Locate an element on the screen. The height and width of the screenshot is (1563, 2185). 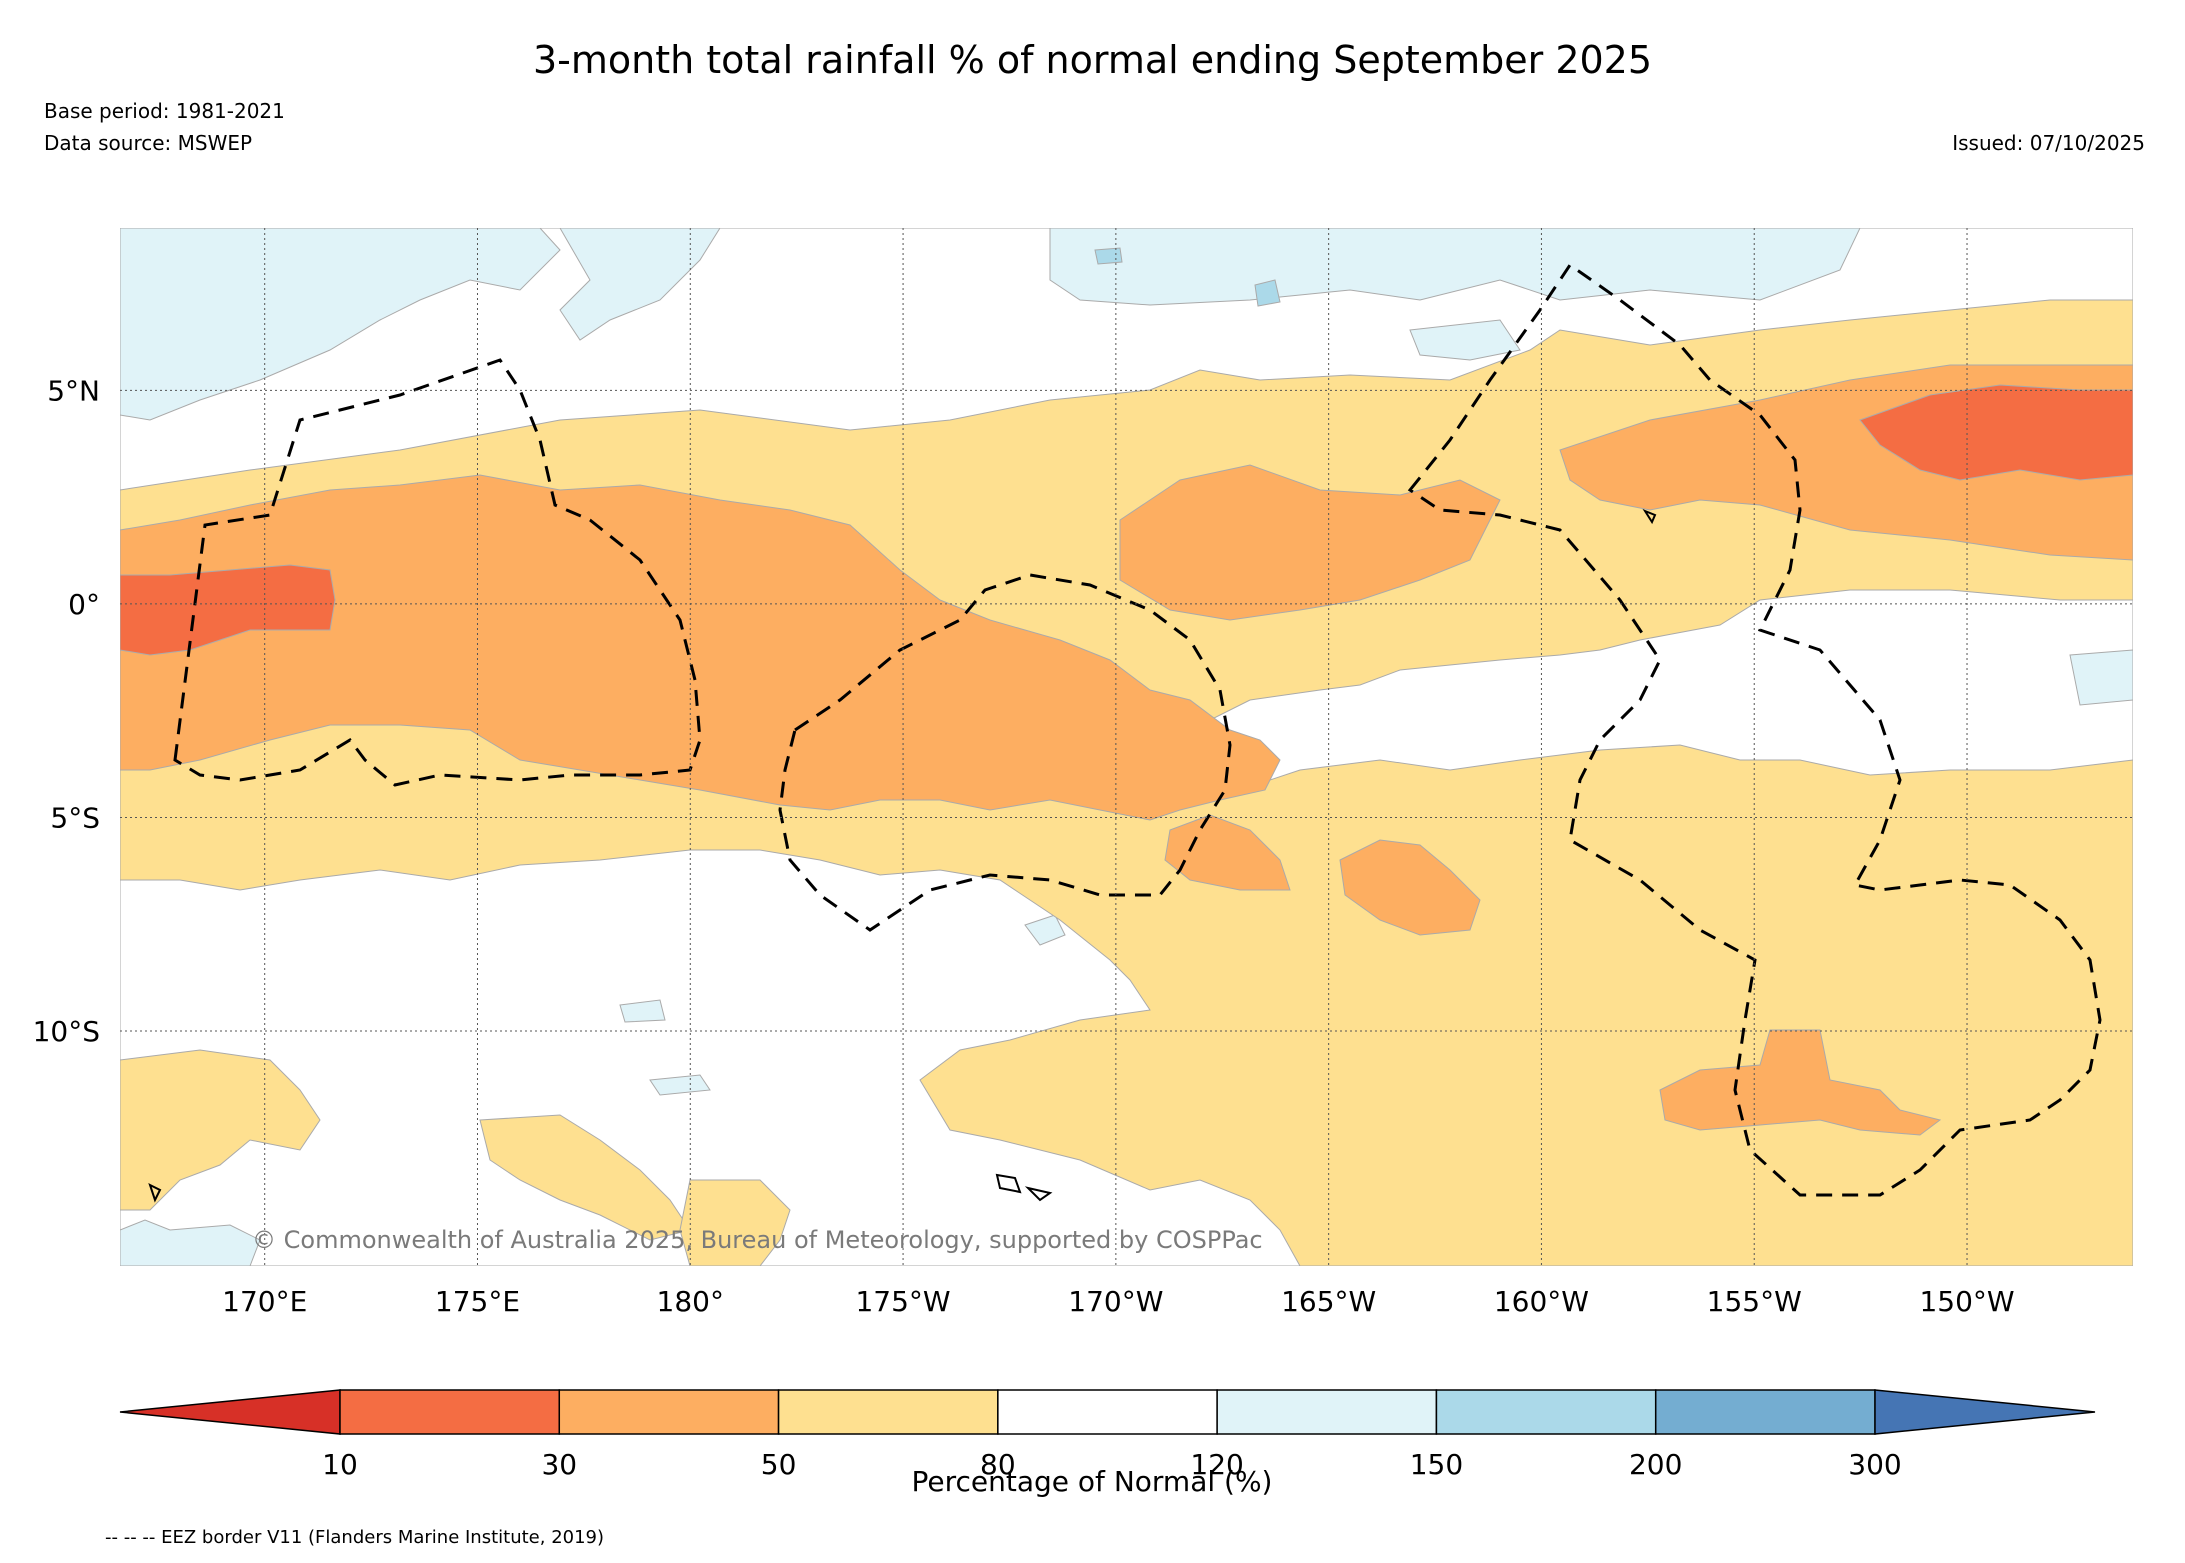
colorbar-tick-label: 80 is located at coordinates (998, 1464).